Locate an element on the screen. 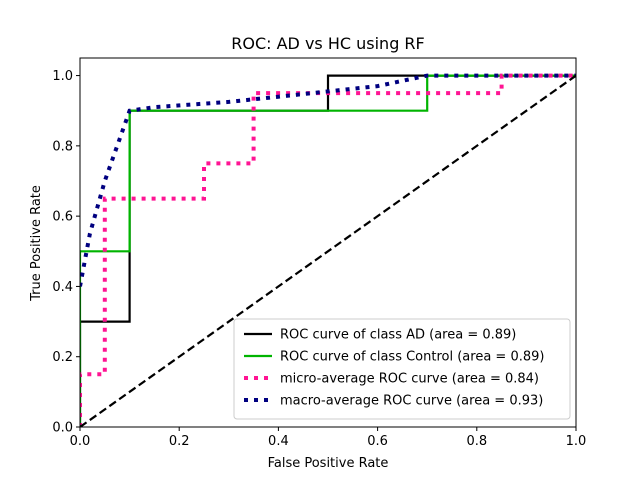 The image size is (640, 480). legend-label: macro-average ROC curve (area = 0.93) is located at coordinates (411, 401).